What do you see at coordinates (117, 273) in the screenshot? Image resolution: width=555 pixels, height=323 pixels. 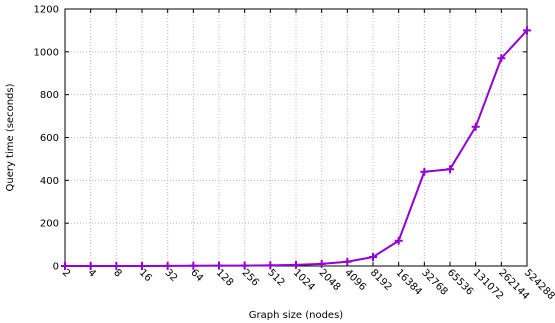 I see `x-tick-label: 8` at bounding box center [117, 273].